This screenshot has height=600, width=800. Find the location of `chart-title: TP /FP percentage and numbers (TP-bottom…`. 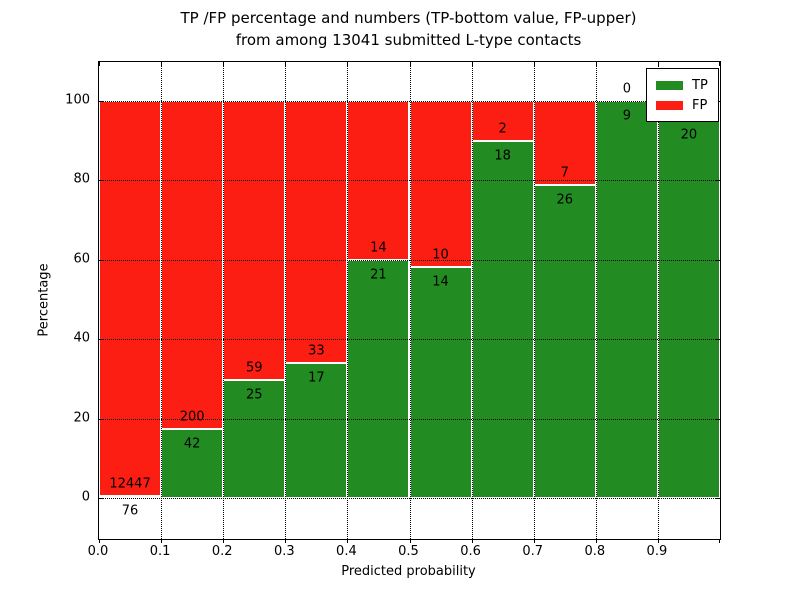

chart-title: TP /FP percentage and numbers (TP-bottom… is located at coordinates (408, 30).